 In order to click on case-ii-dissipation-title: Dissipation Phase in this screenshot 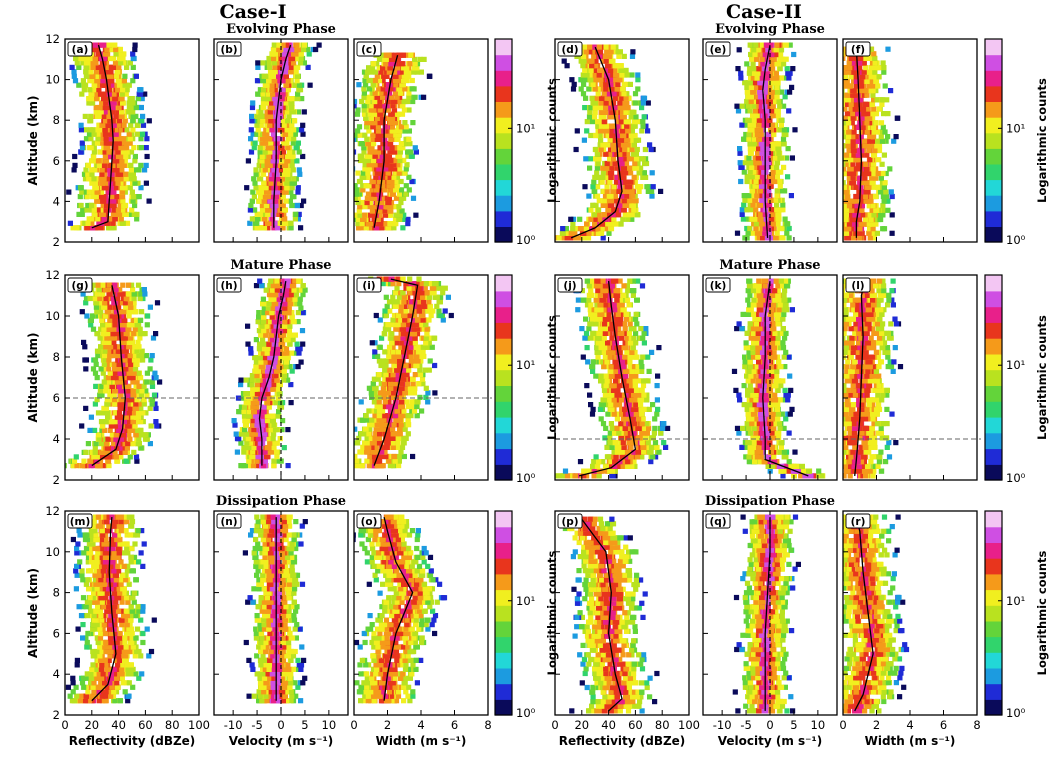, I will do `click(770, 501)`.